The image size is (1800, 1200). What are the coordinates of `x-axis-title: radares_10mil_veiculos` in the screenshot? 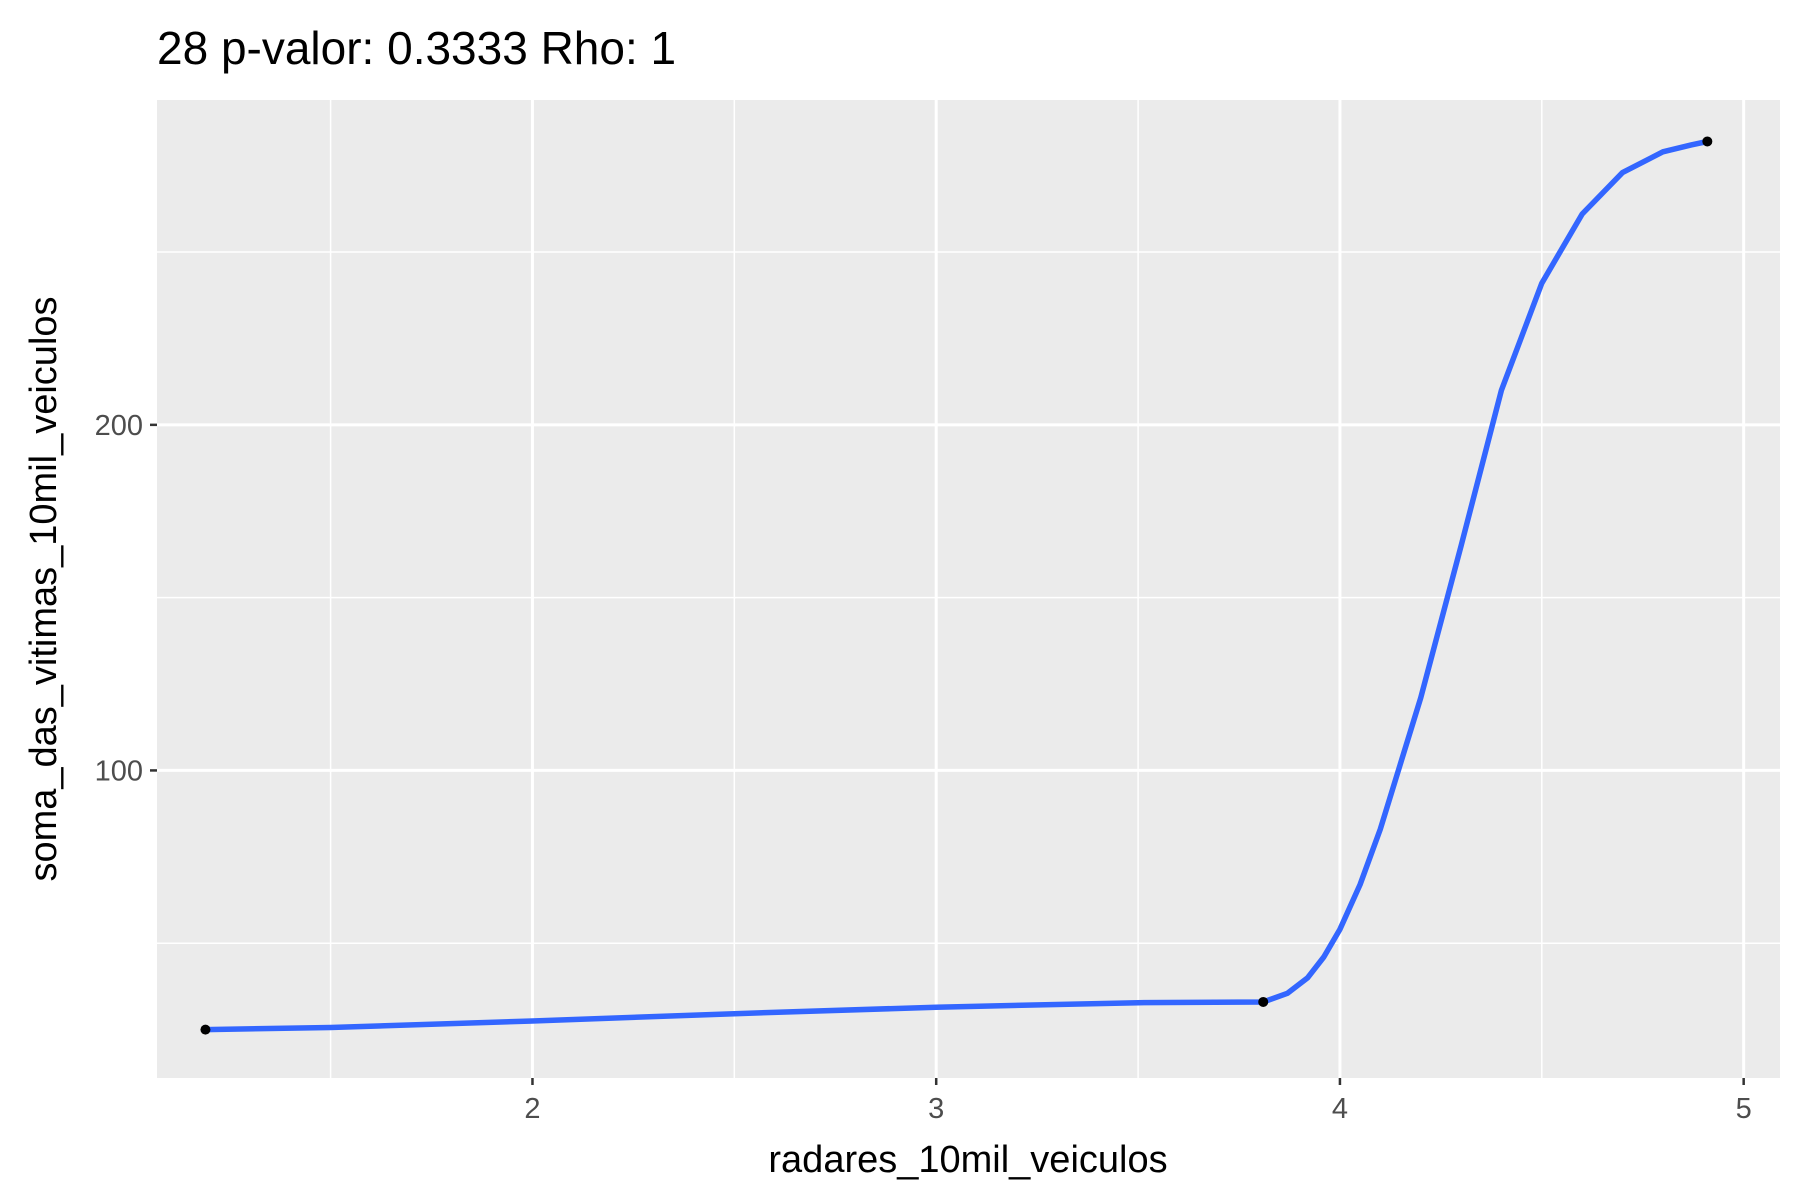 It's located at (967, 1160).